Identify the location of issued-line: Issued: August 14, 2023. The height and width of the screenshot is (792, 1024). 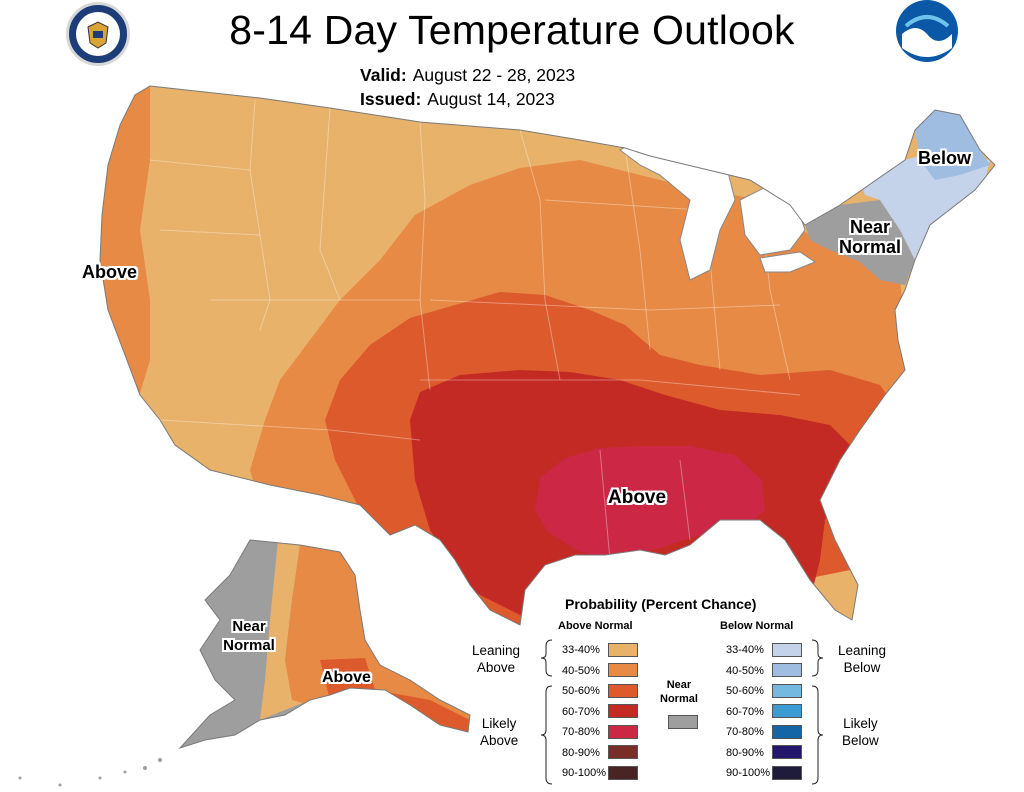
(457, 99).